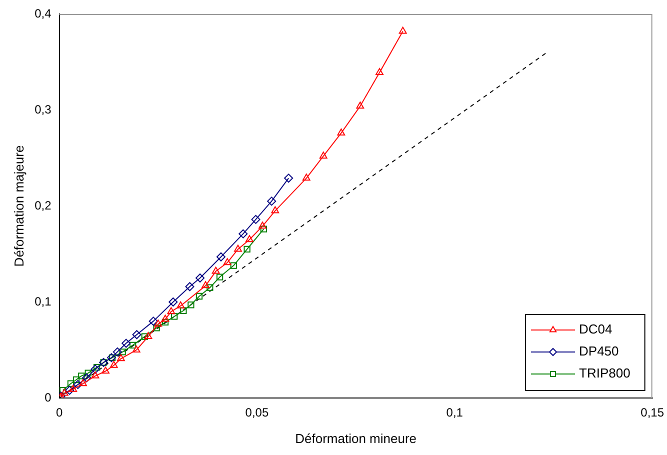  Describe the element at coordinates (355, 438) in the screenshot. I see `x-axis-title: Déformation mineure` at that location.